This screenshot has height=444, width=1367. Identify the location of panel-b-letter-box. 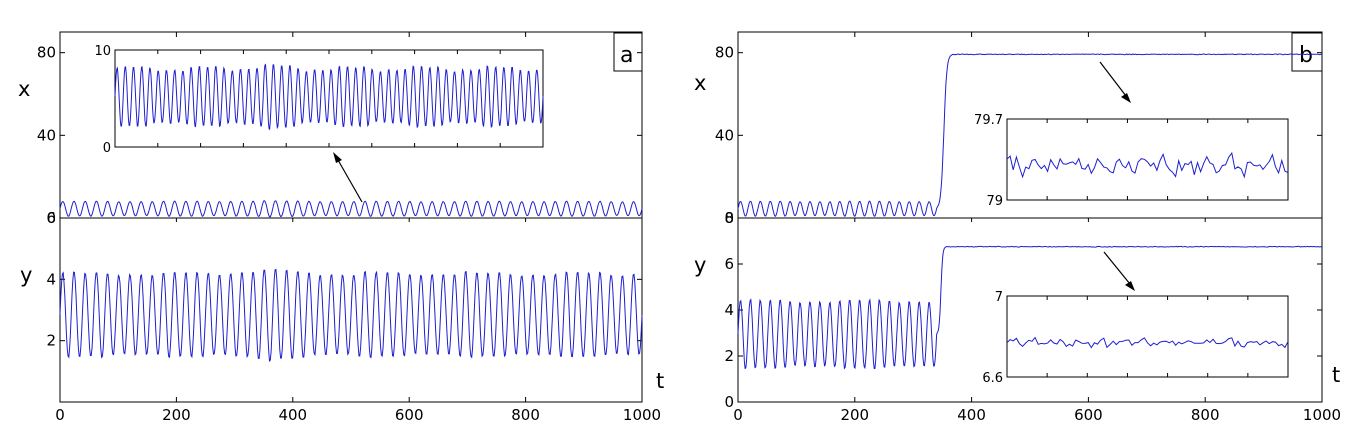
(1307, 52).